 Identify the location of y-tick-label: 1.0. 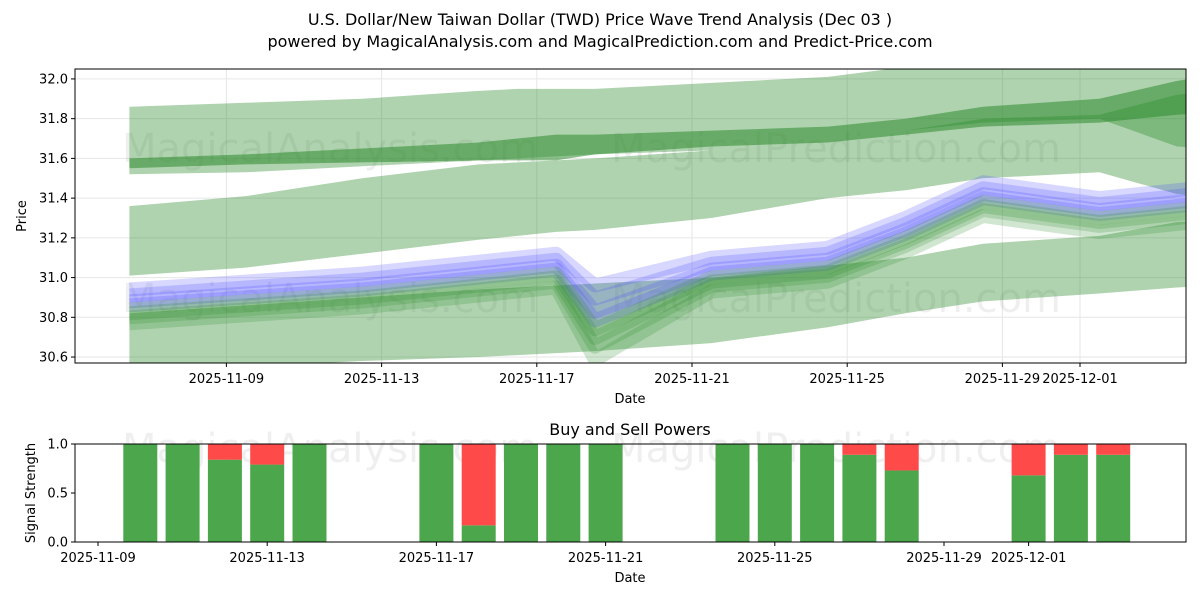
(57, 445).